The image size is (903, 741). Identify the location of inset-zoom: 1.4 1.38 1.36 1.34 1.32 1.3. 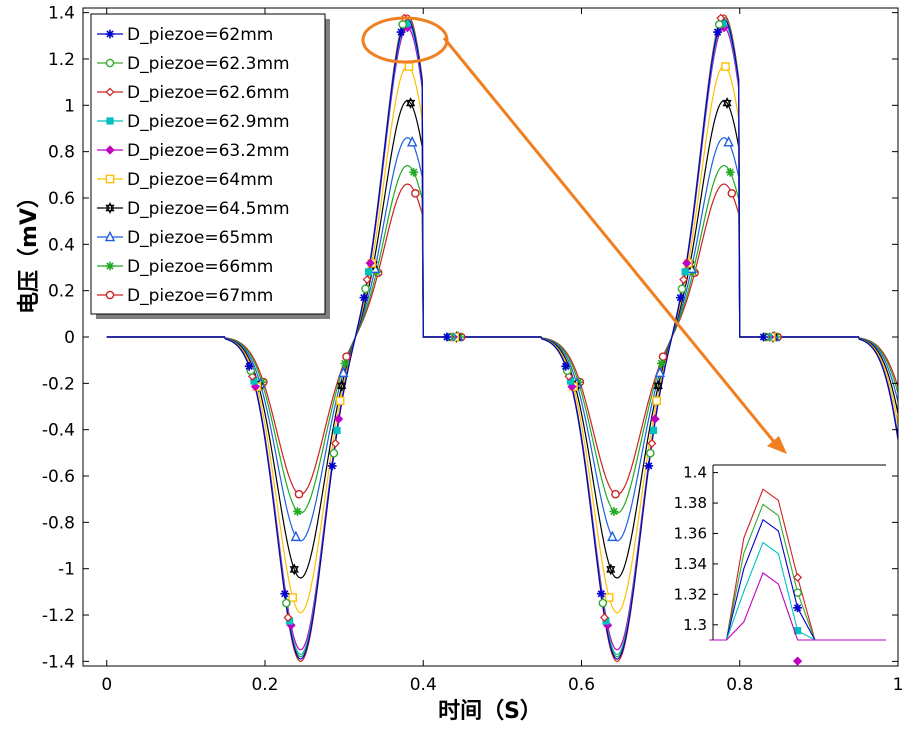
(780, 565).